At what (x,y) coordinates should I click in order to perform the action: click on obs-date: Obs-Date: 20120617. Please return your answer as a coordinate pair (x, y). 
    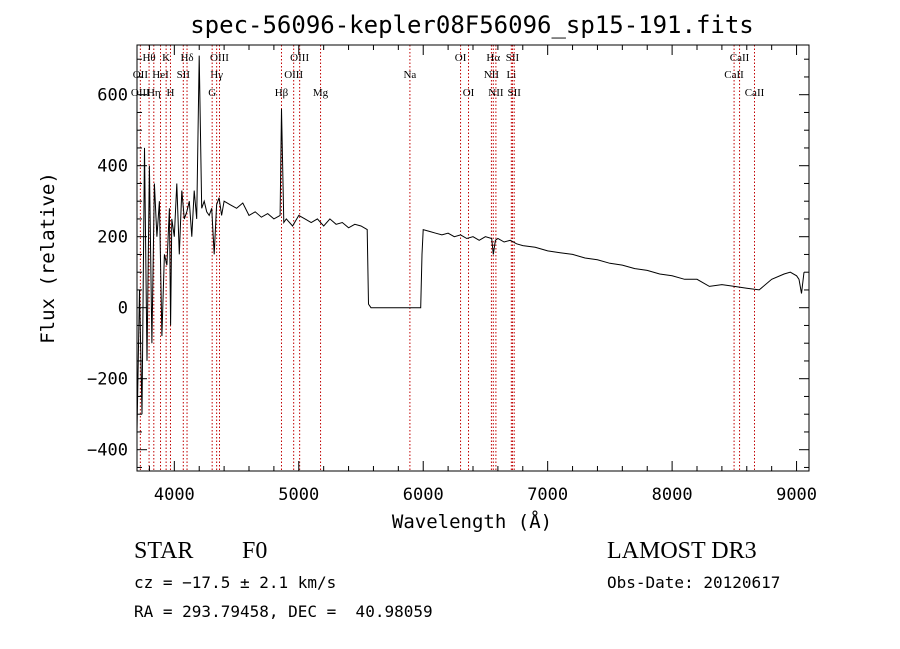
    Looking at the image, I should click on (694, 582).